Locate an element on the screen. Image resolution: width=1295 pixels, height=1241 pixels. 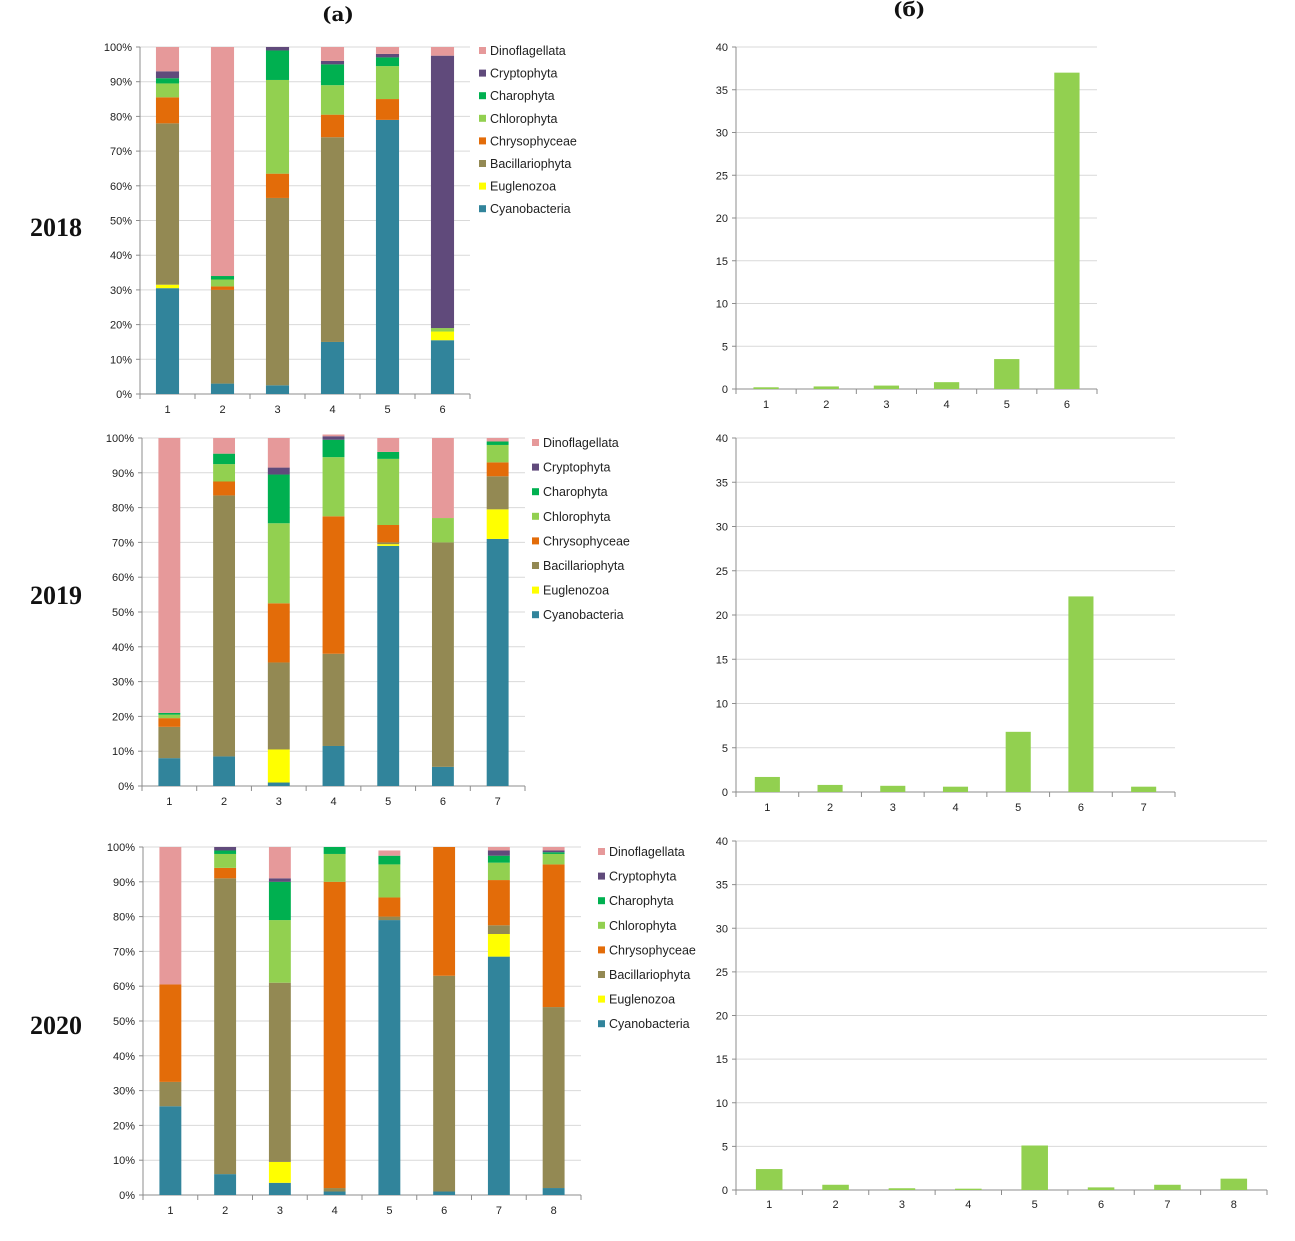
legend-label: Dinoflagellata is located at coordinates (528, 51).